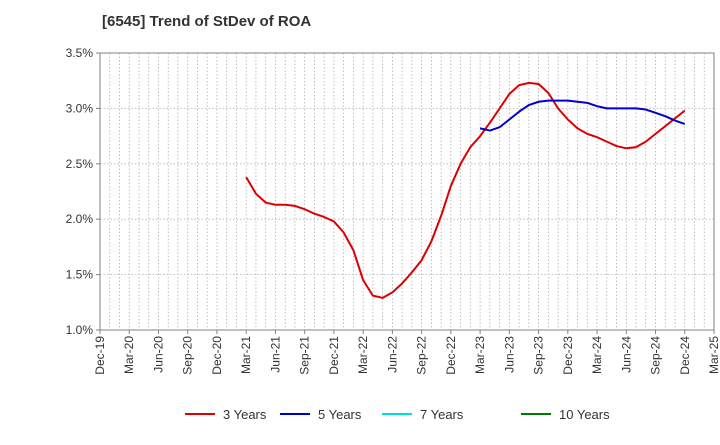 The height and width of the screenshot is (445, 720). Describe the element at coordinates (100, 355) in the screenshot. I see `x-tick-label: Dec-19` at that location.